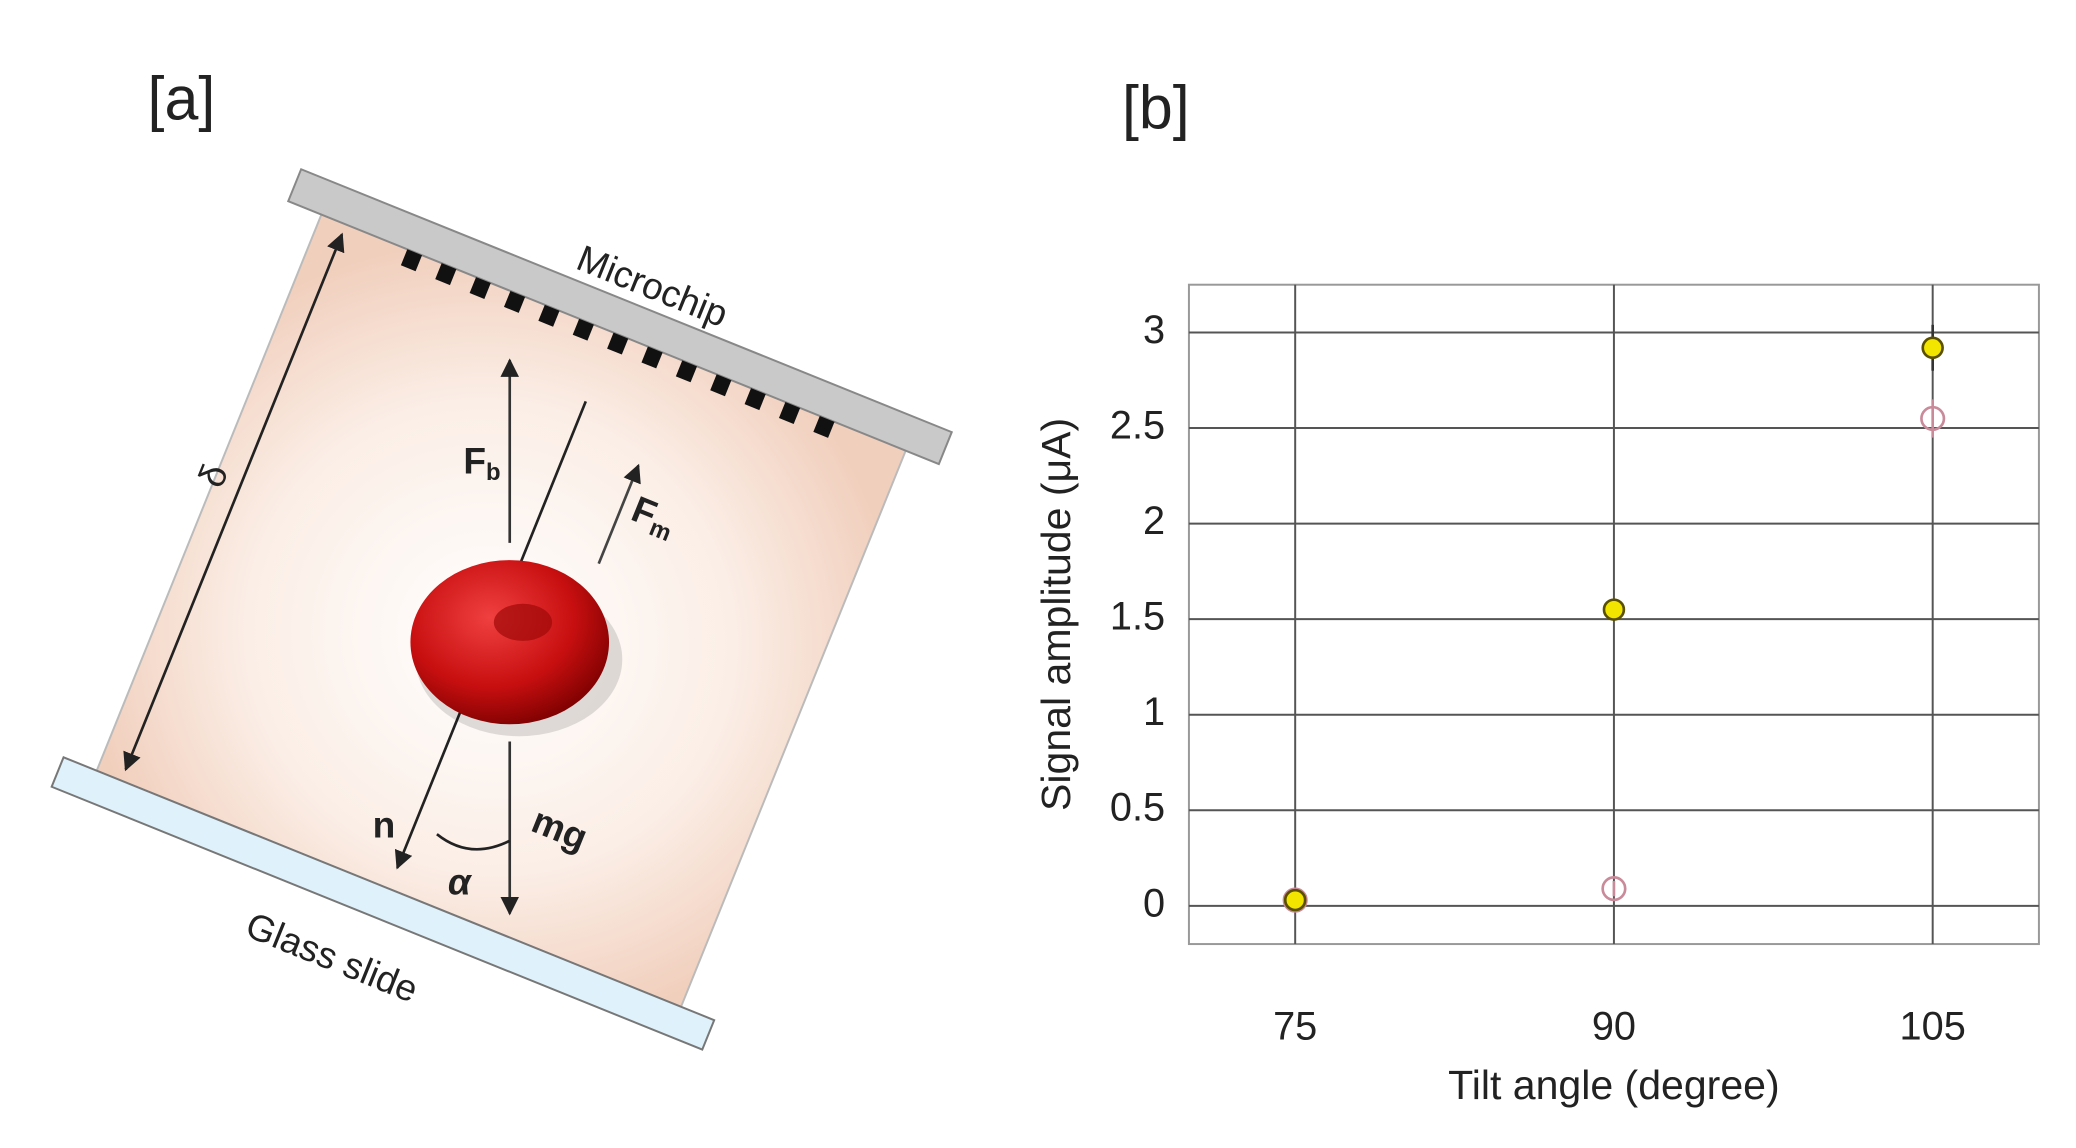 This screenshot has height=1148, width=2076. What do you see at coordinates (1156, 108) in the screenshot?
I see `panel-label: [b]` at bounding box center [1156, 108].